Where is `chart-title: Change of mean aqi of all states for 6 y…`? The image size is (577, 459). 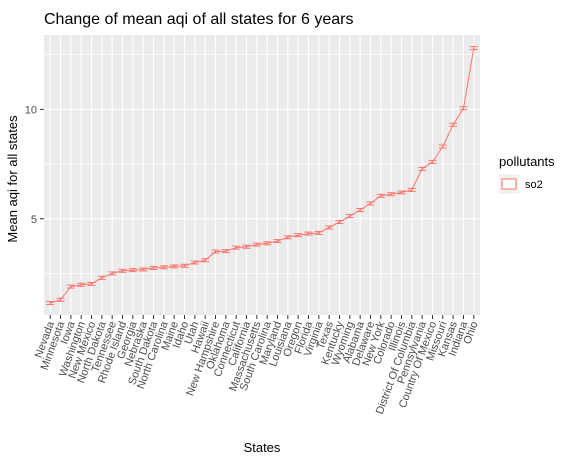 chart-title: Change of mean aqi of all states for 6 y… is located at coordinates (199, 19).